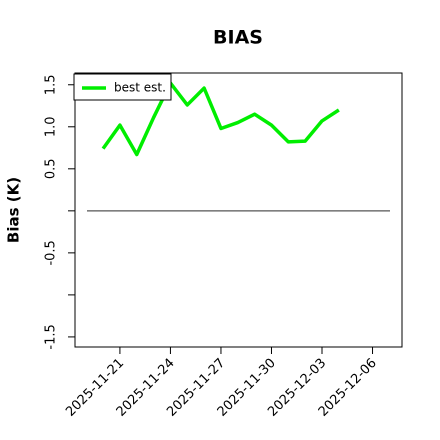 The width and height of the screenshot is (440, 440). I want to click on series-line, so click(220, 119).